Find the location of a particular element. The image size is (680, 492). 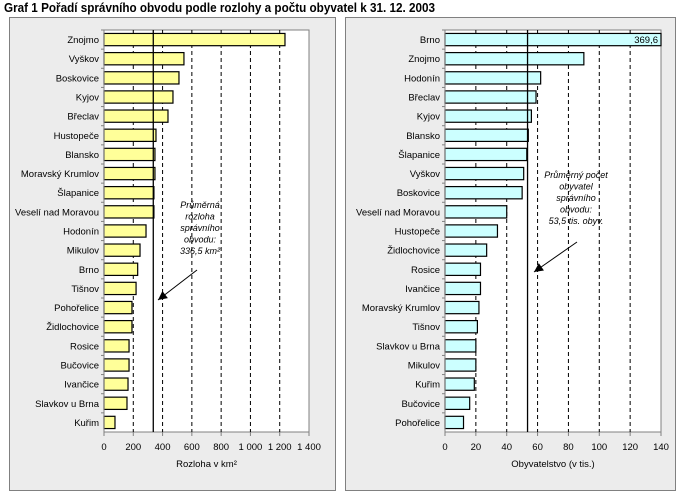

area-x-tick-label: 1 000 is located at coordinates (251, 447).